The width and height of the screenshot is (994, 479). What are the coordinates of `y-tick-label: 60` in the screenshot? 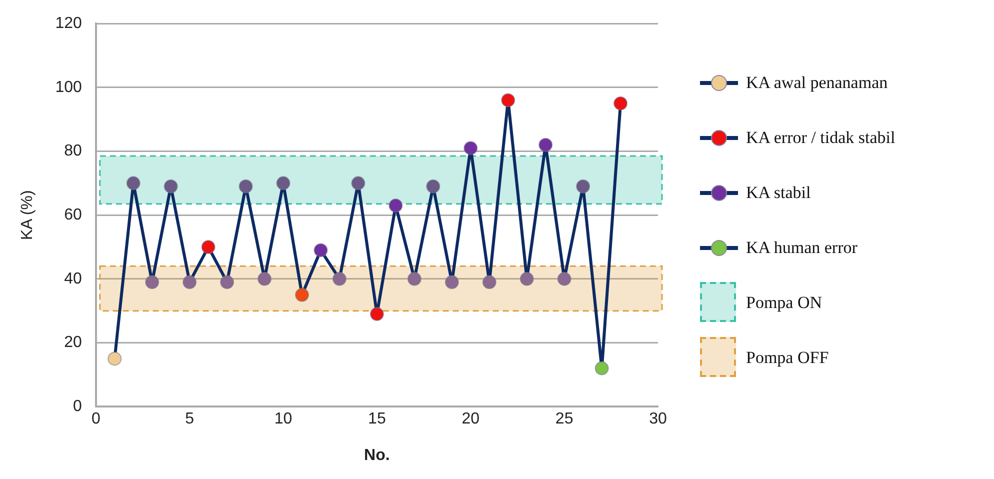 It's located at (73, 215).